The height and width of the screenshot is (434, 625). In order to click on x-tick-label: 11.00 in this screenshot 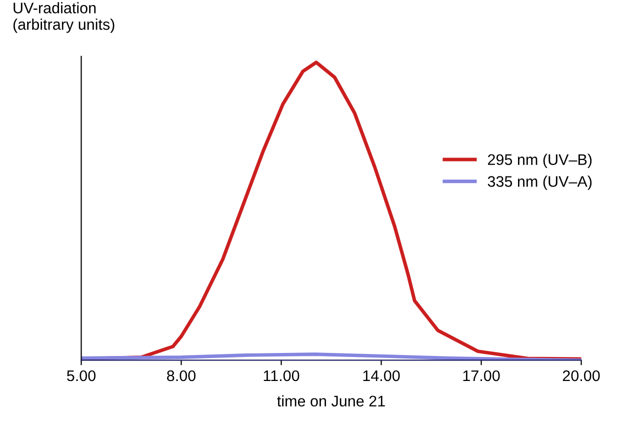, I will do `click(282, 376)`.